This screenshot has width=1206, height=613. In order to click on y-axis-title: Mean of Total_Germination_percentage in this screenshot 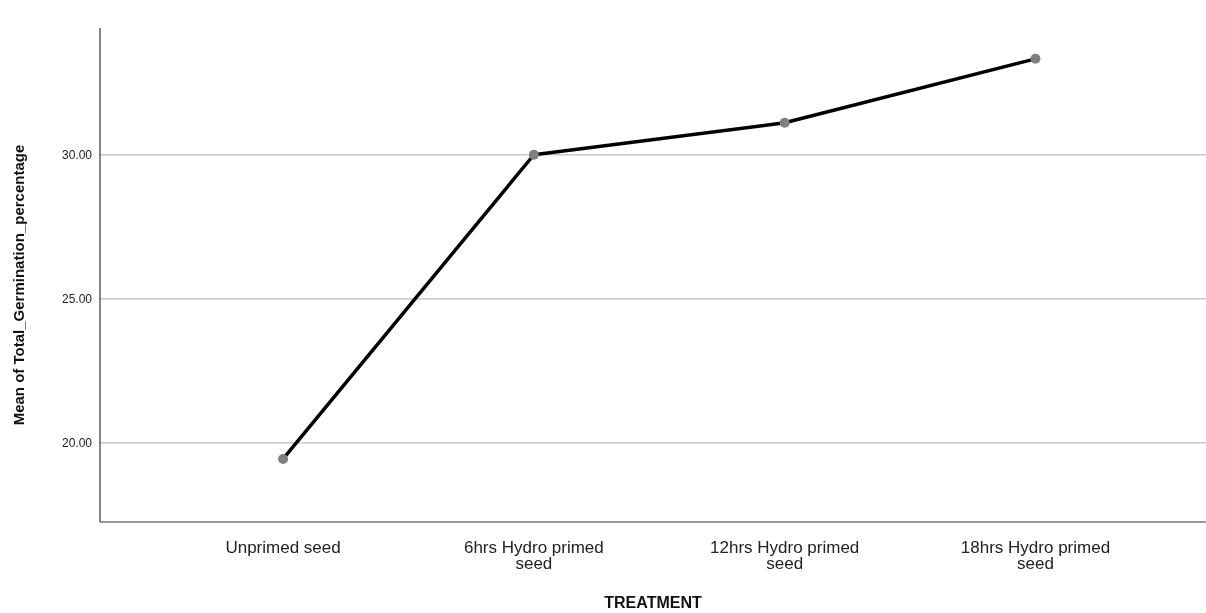, I will do `click(18, 285)`.